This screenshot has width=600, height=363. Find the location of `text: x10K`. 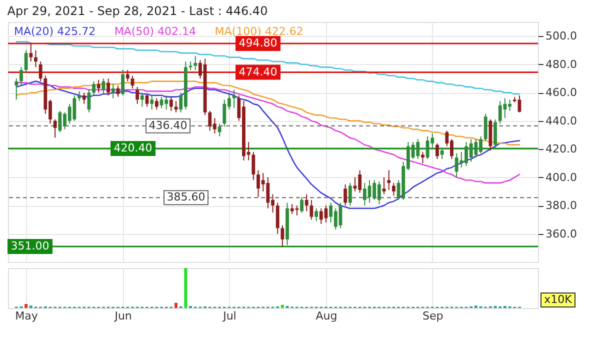

text: x10K is located at coordinates (558, 299).